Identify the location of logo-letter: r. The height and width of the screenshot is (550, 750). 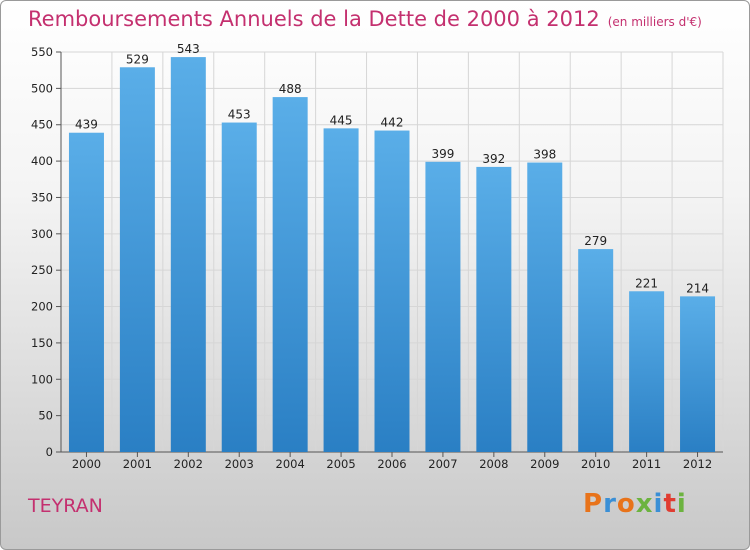
(610, 504).